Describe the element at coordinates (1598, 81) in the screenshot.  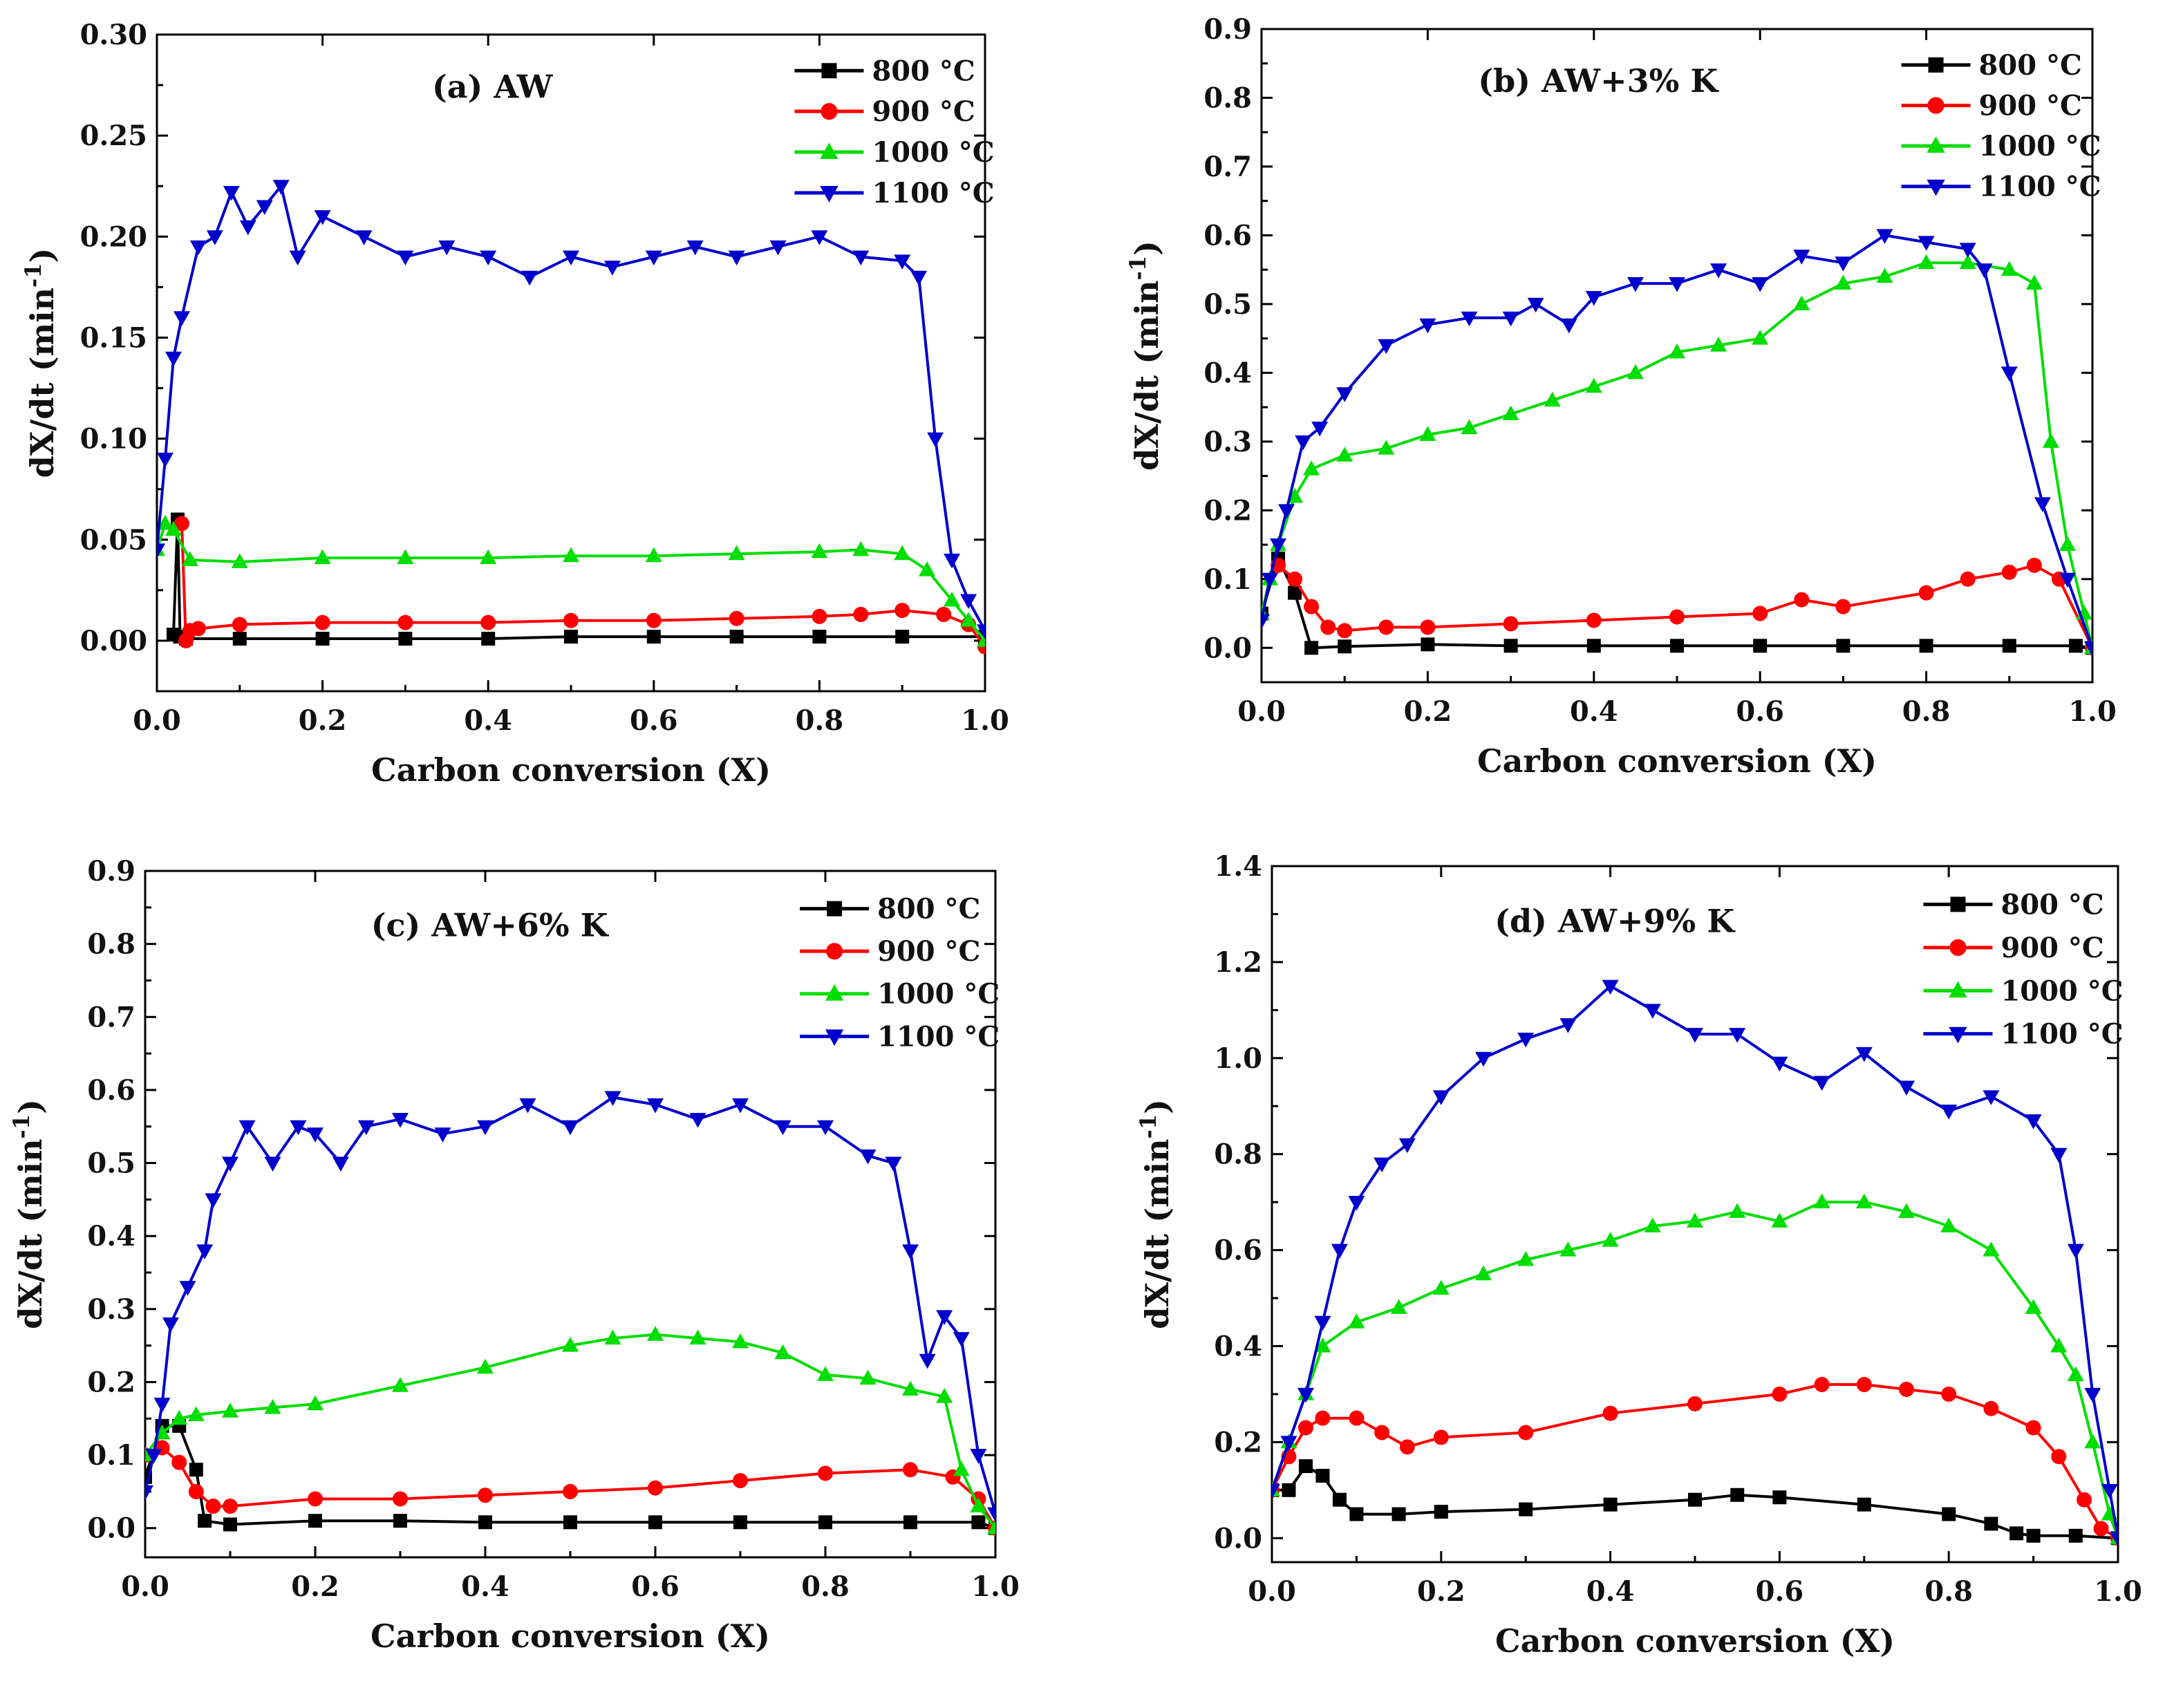
I see `panel-title: (b) AW+3% K` at that location.